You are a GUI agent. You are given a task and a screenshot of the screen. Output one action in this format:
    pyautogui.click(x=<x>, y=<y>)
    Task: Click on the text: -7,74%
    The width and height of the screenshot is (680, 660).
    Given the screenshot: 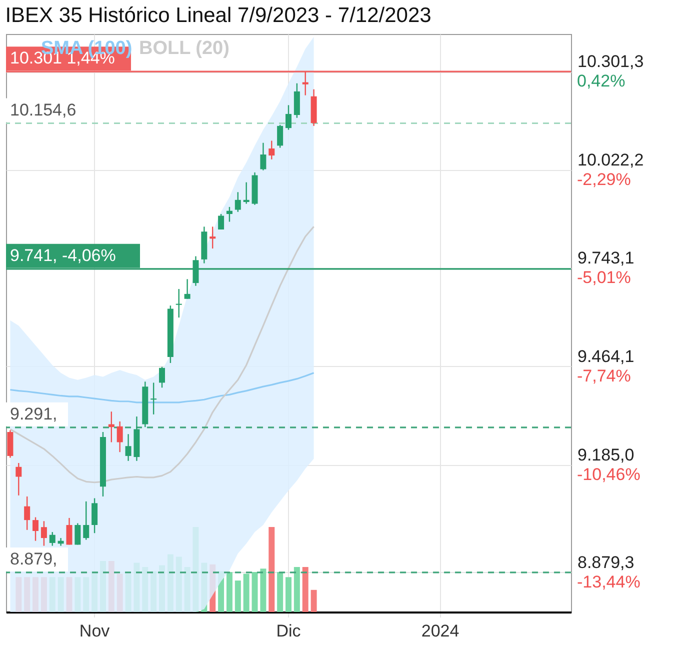 What is the action you would take?
    pyautogui.click(x=604, y=376)
    